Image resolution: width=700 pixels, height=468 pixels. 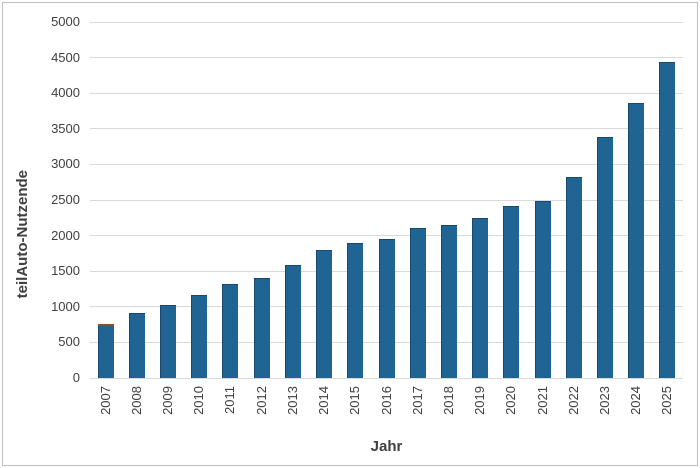 What do you see at coordinates (65, 93) in the screenshot?
I see `y-tick-label: 4000` at bounding box center [65, 93].